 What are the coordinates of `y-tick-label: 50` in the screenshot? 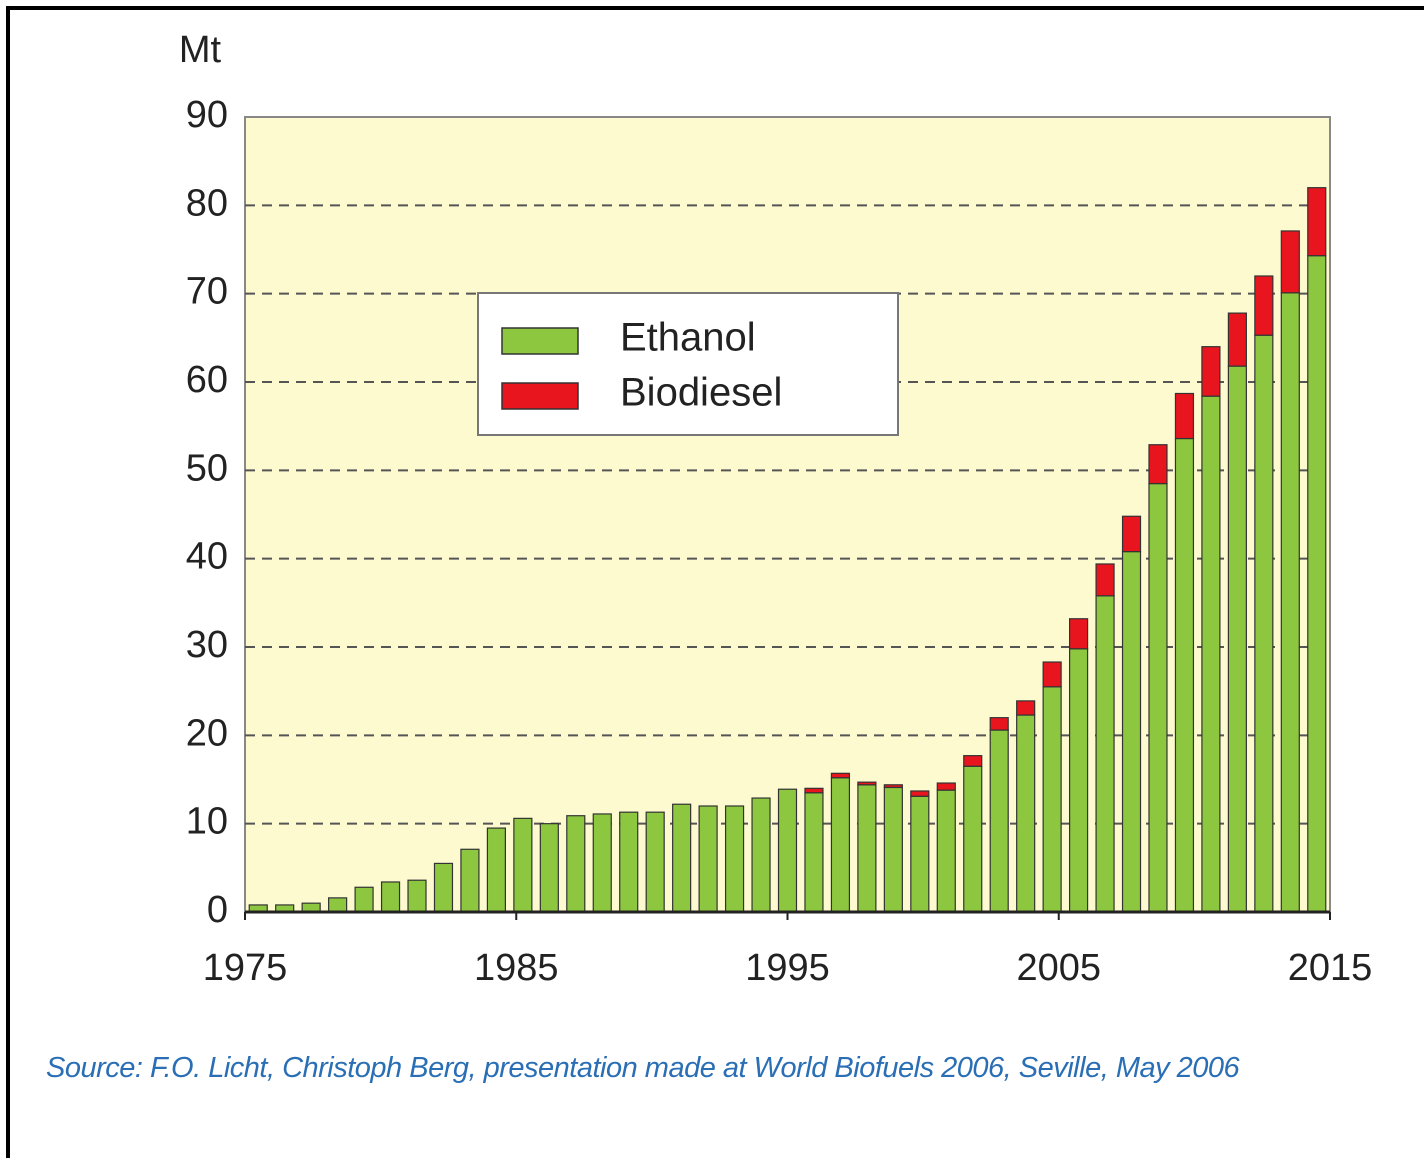 It's located at (207, 468).